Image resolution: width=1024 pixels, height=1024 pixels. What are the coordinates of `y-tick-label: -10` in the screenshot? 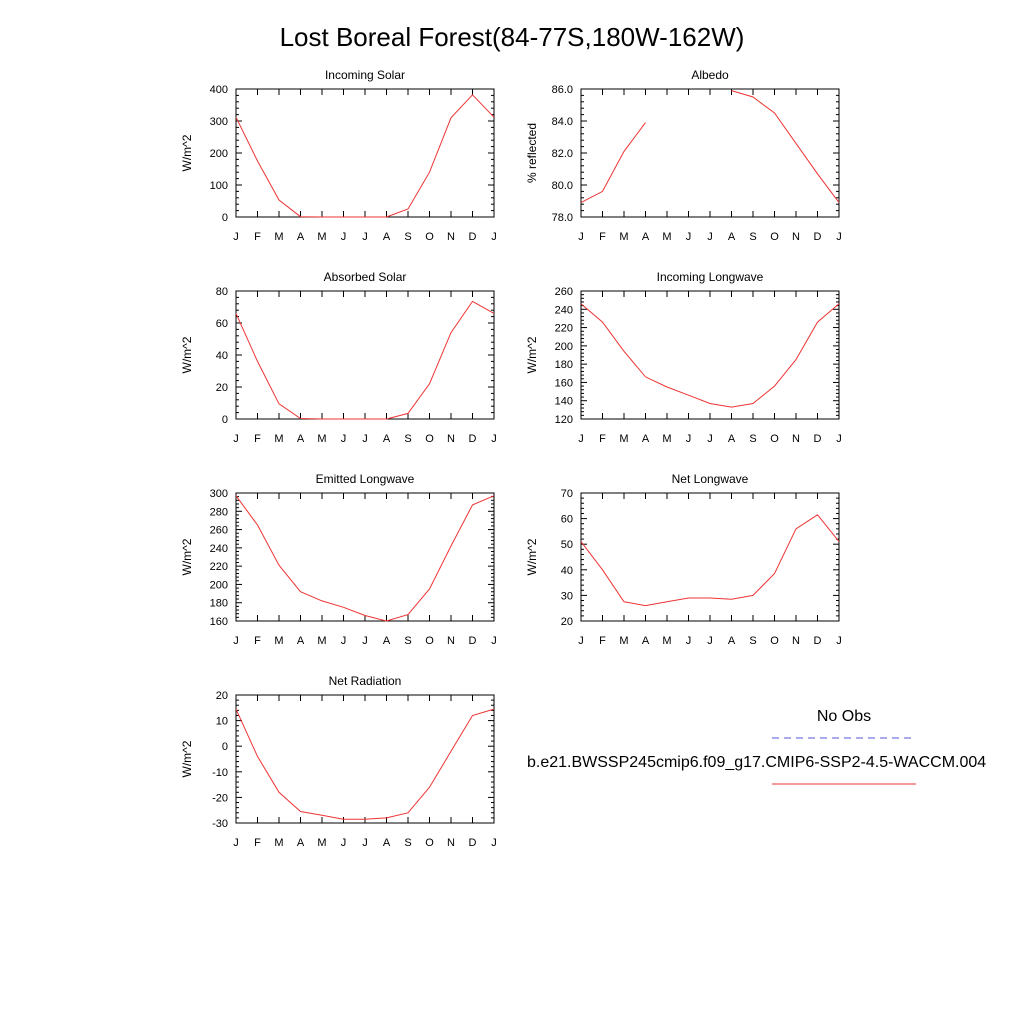 It's located at (220, 773).